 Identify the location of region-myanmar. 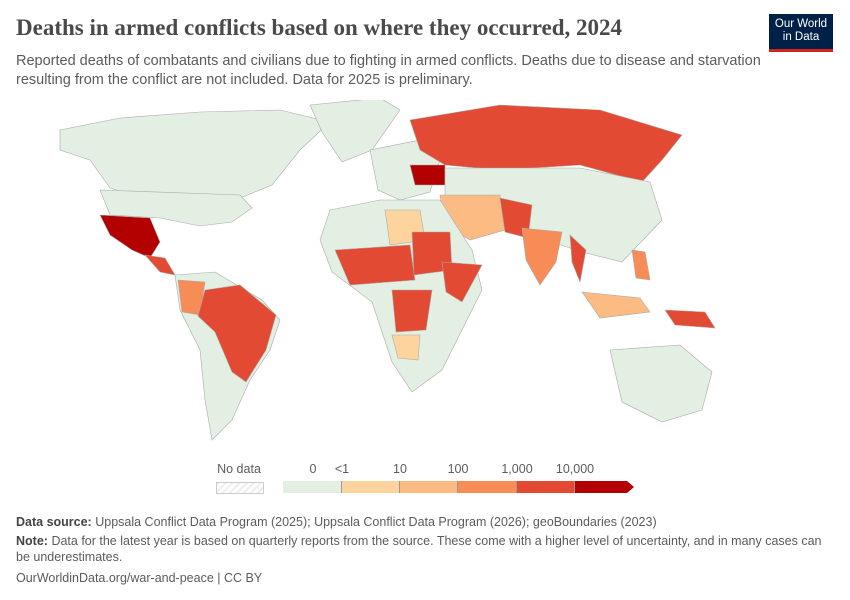
(578, 259).